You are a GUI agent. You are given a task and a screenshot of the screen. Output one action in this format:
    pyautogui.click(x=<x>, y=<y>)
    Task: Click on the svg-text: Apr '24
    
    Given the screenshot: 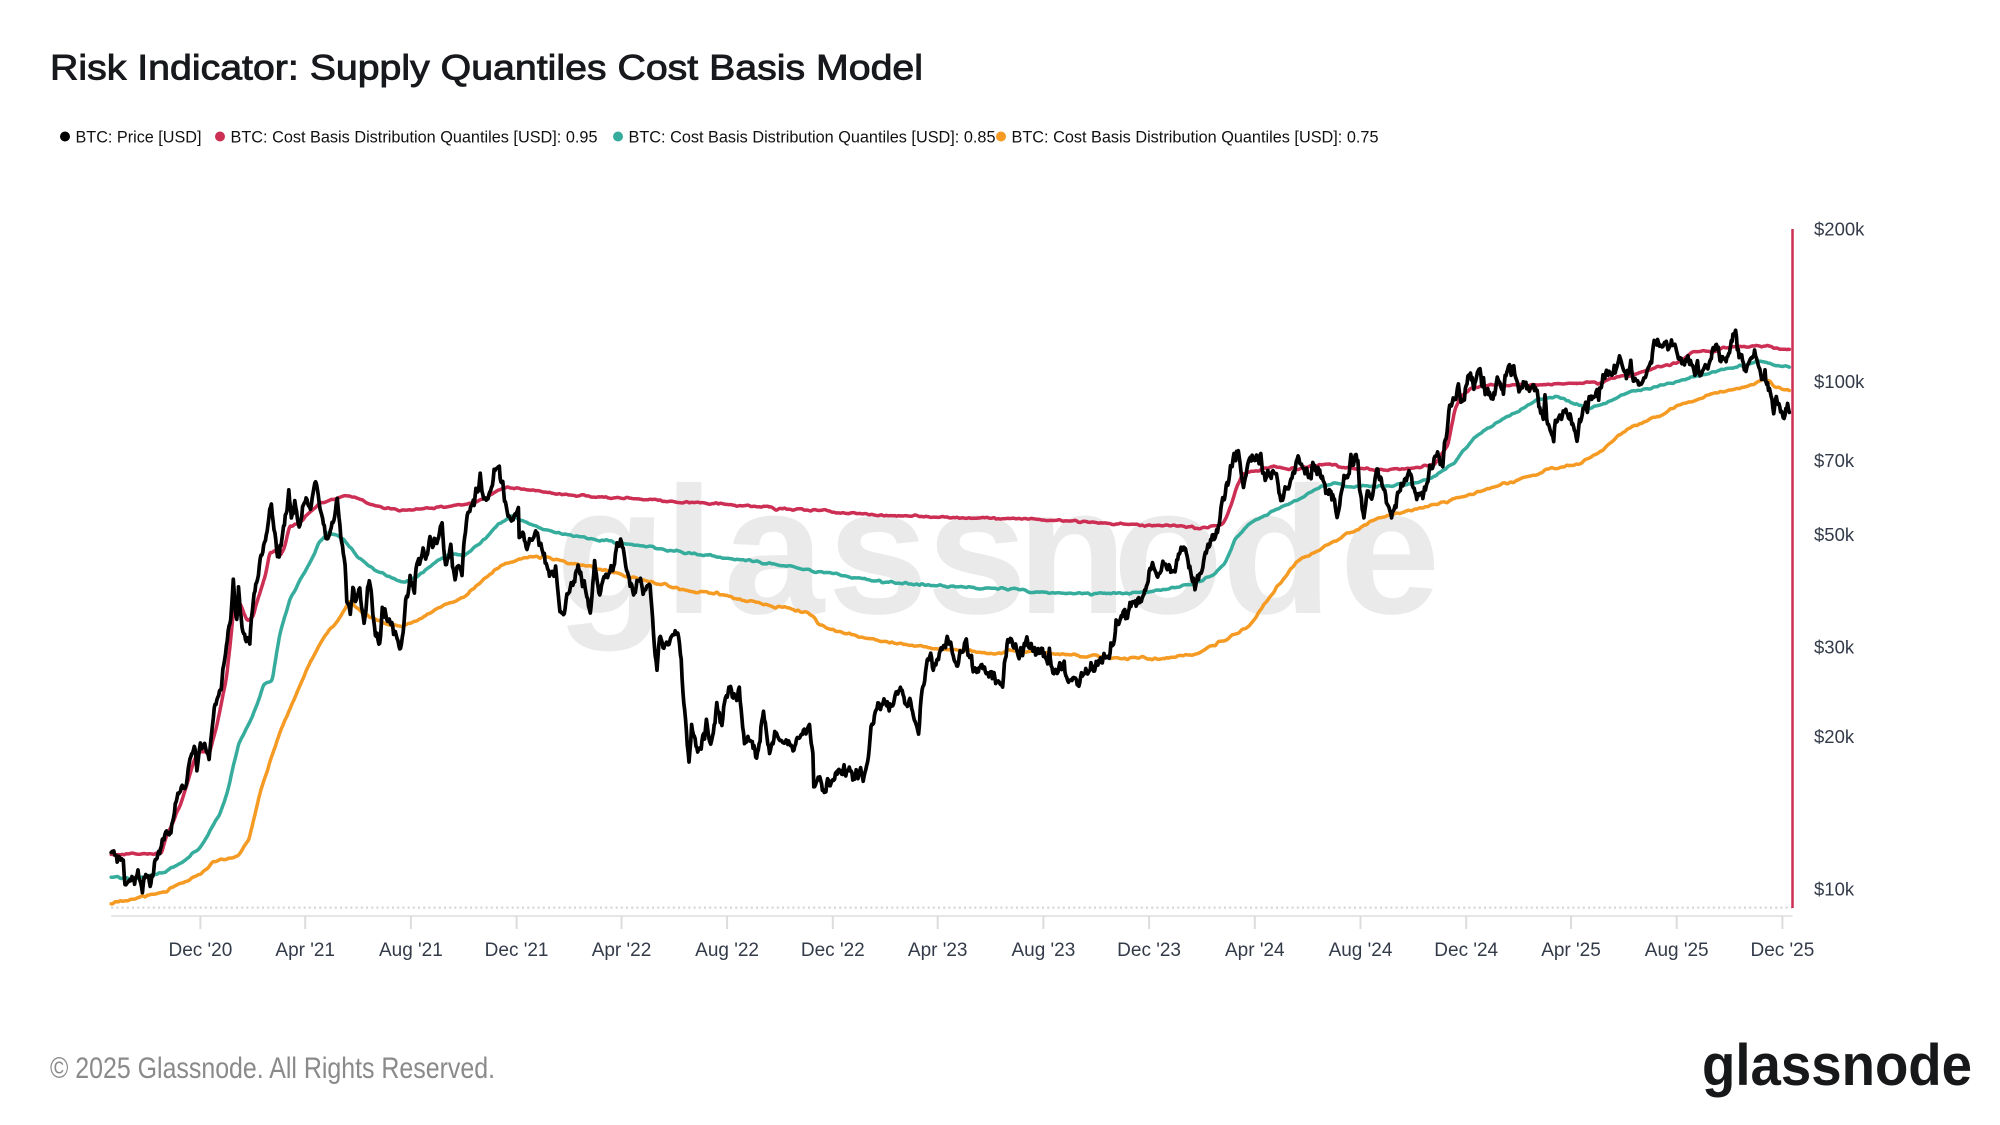 What is the action you would take?
    pyautogui.click(x=1255, y=950)
    